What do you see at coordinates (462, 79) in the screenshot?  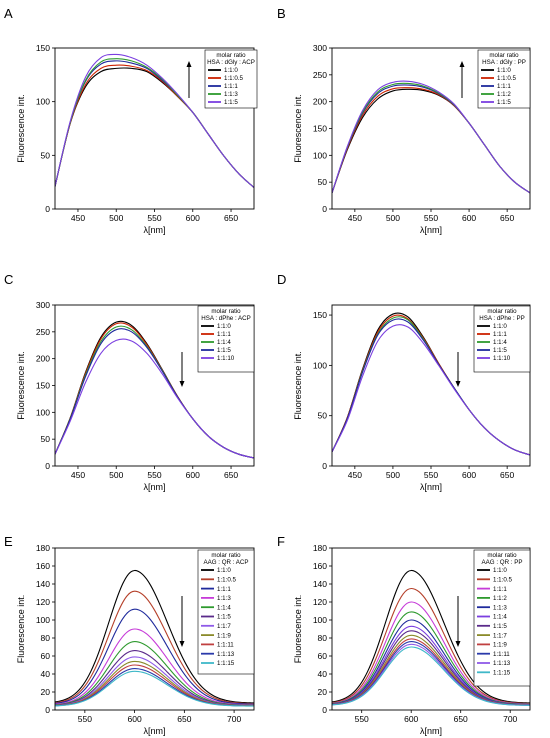 I see `arrow-up-icon` at bounding box center [462, 79].